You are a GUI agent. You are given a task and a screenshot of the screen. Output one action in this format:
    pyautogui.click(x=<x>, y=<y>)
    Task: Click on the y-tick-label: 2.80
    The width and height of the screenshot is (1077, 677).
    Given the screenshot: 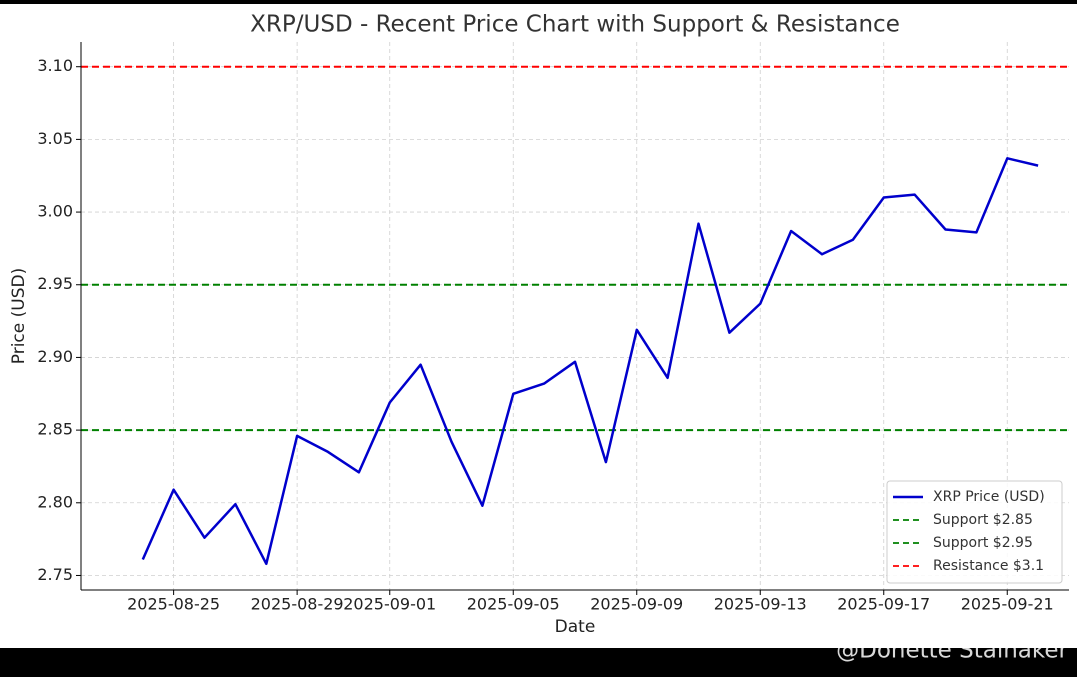 What is the action you would take?
    pyautogui.click(x=55, y=501)
    